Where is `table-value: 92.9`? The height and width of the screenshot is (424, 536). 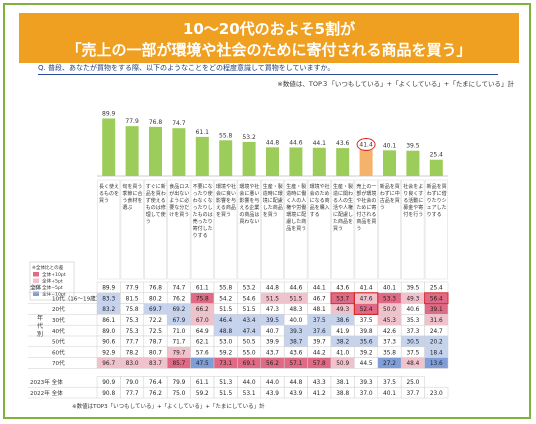 table-value: 92.9 is located at coordinates (108, 353).